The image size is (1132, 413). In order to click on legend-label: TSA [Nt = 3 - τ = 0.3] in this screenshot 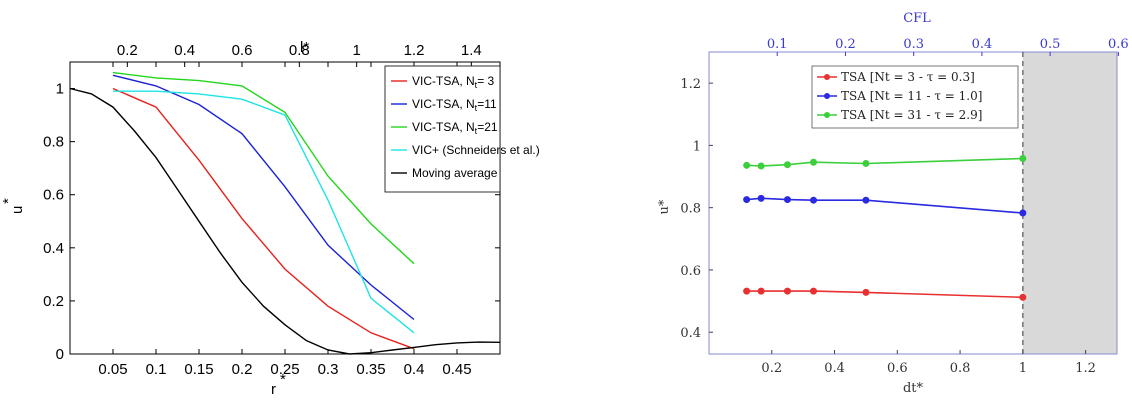, I will do `click(908, 77)`.